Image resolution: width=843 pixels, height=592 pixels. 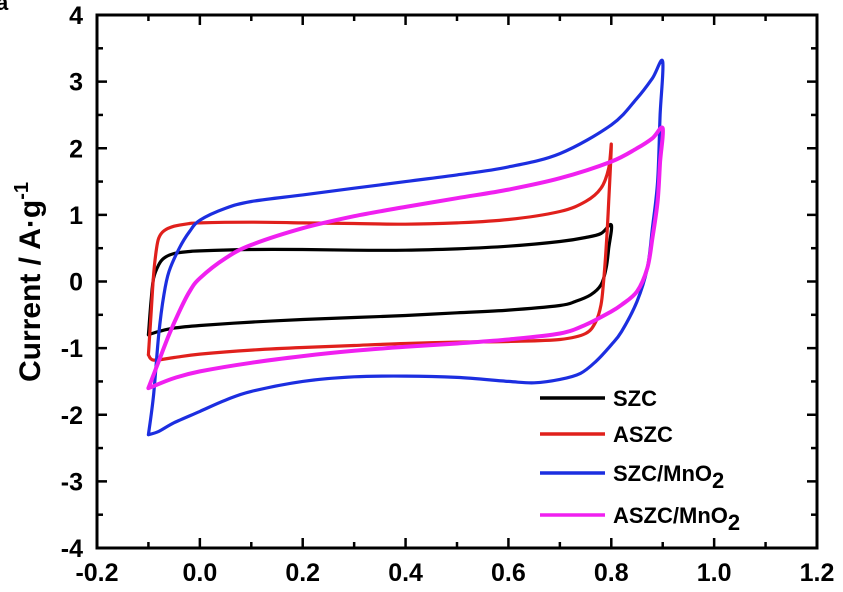 What do you see at coordinates (508, 573) in the screenshot?
I see `x-tick-label: 0.6` at bounding box center [508, 573].